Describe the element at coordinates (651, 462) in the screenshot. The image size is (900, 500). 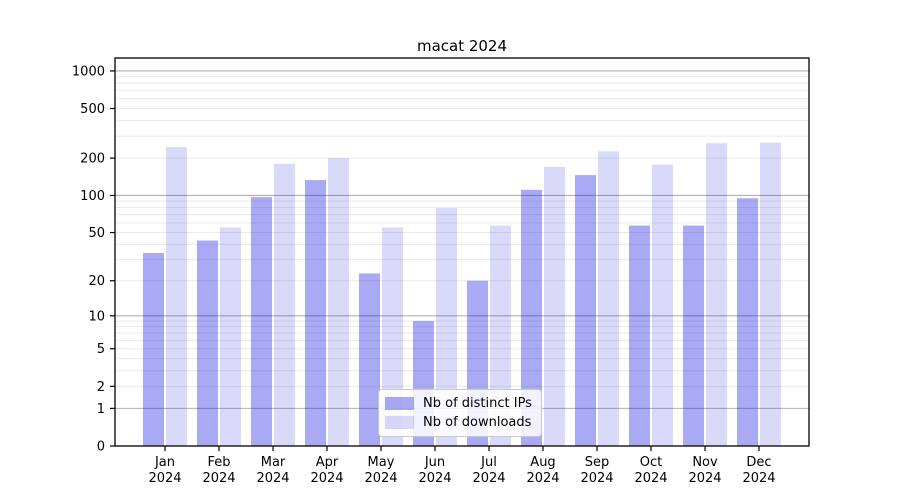
I see `x-tick-label-month: Oct` at that location.